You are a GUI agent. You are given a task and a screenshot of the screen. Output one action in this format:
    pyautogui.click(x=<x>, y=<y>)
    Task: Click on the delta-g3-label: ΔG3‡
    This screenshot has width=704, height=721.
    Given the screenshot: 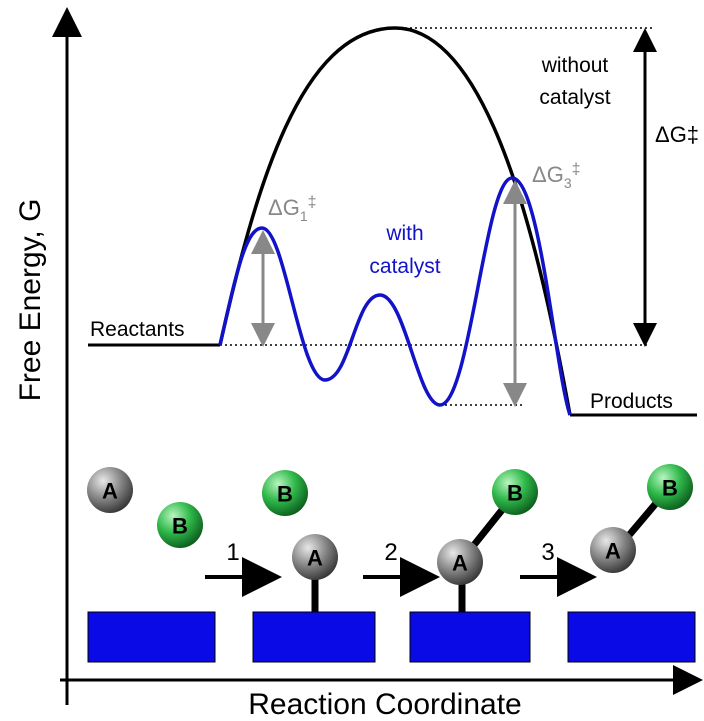 What is the action you would take?
    pyautogui.click(x=556, y=176)
    